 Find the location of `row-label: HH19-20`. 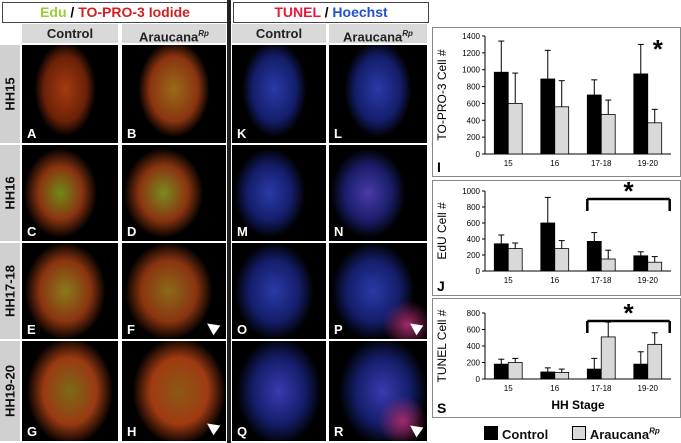

row-label: HH19-20 is located at coordinates (10, 391).